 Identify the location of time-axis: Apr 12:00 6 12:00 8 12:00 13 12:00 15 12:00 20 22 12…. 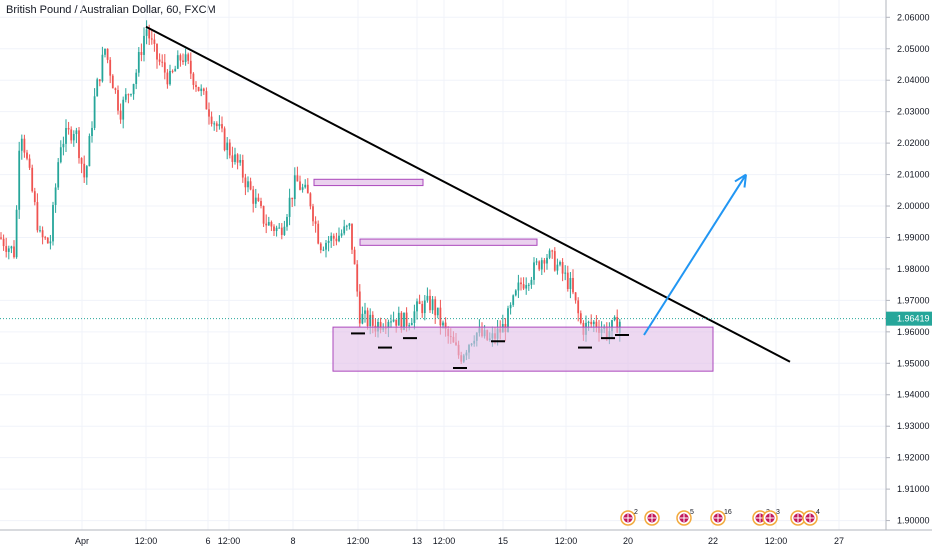
(466, 537).